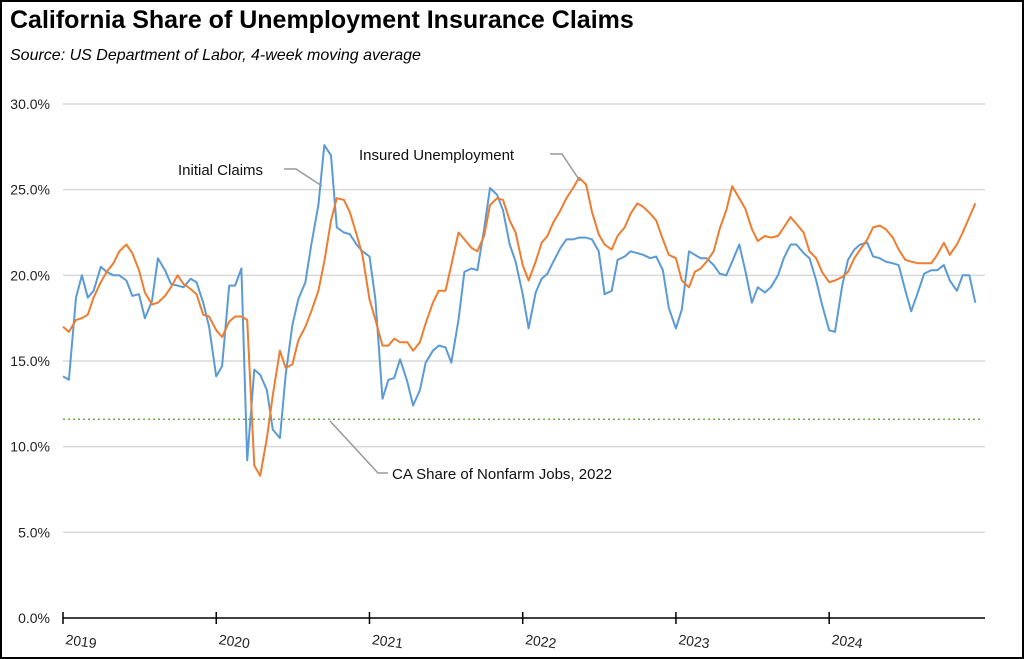 The height and width of the screenshot is (659, 1024). I want to click on x-tick-label: 2022, so click(540, 641).